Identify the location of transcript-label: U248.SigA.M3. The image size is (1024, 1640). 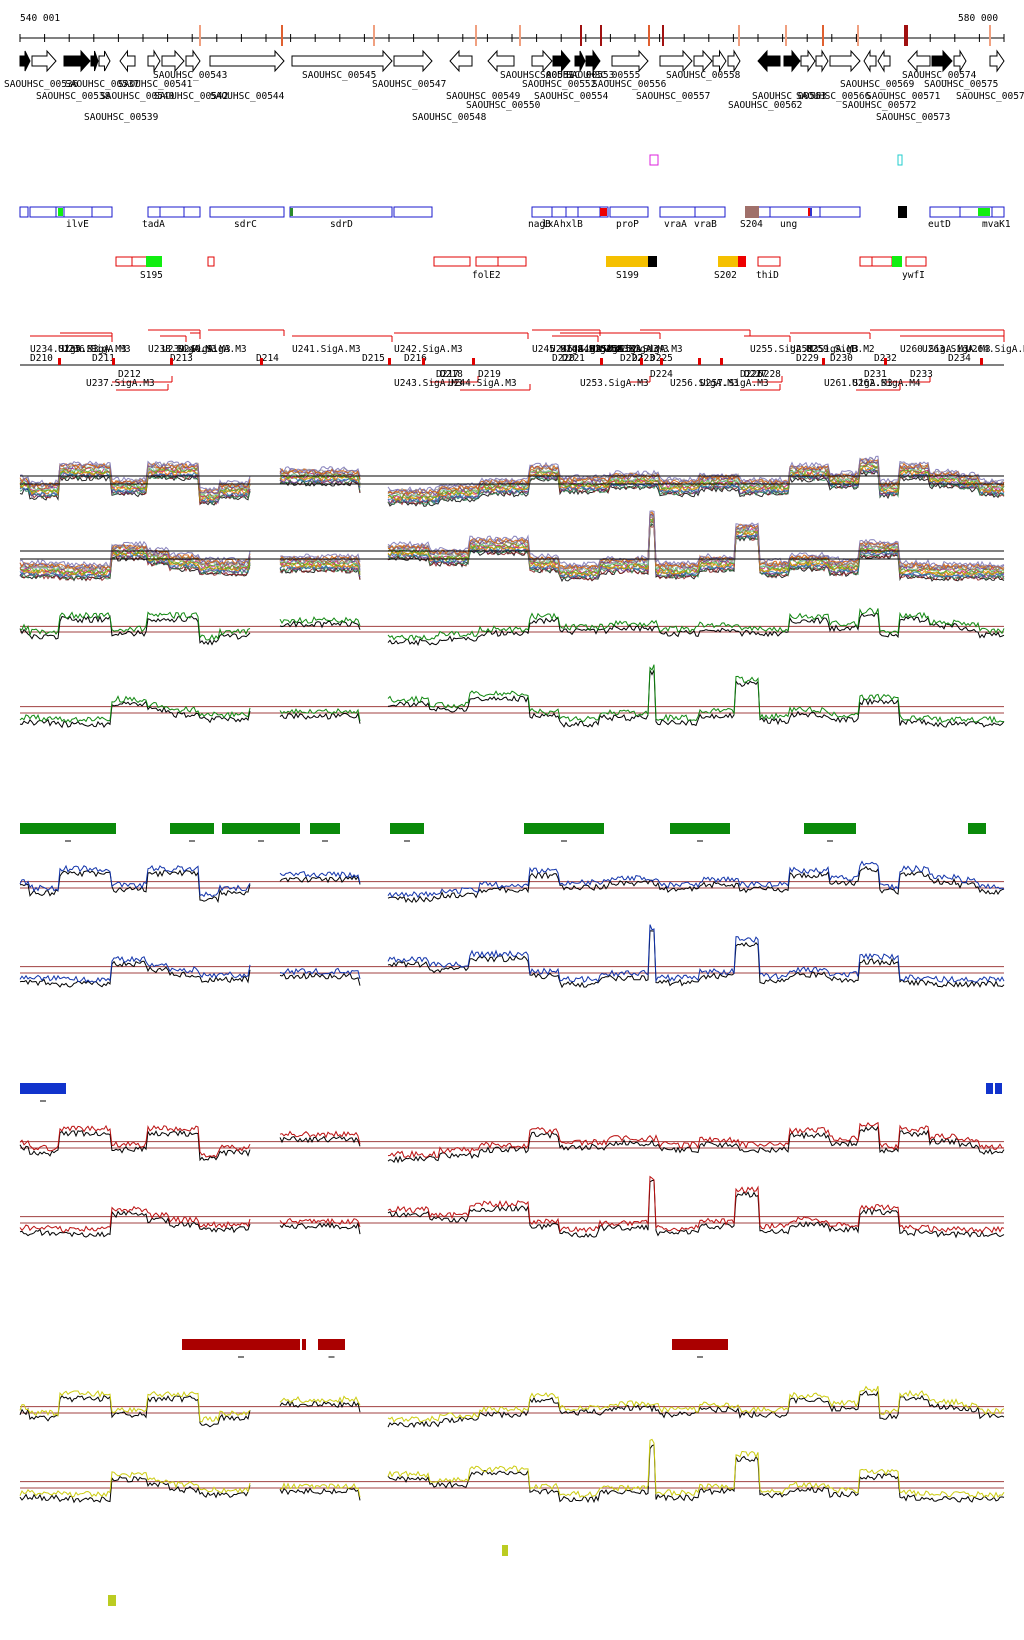
(594, 349).